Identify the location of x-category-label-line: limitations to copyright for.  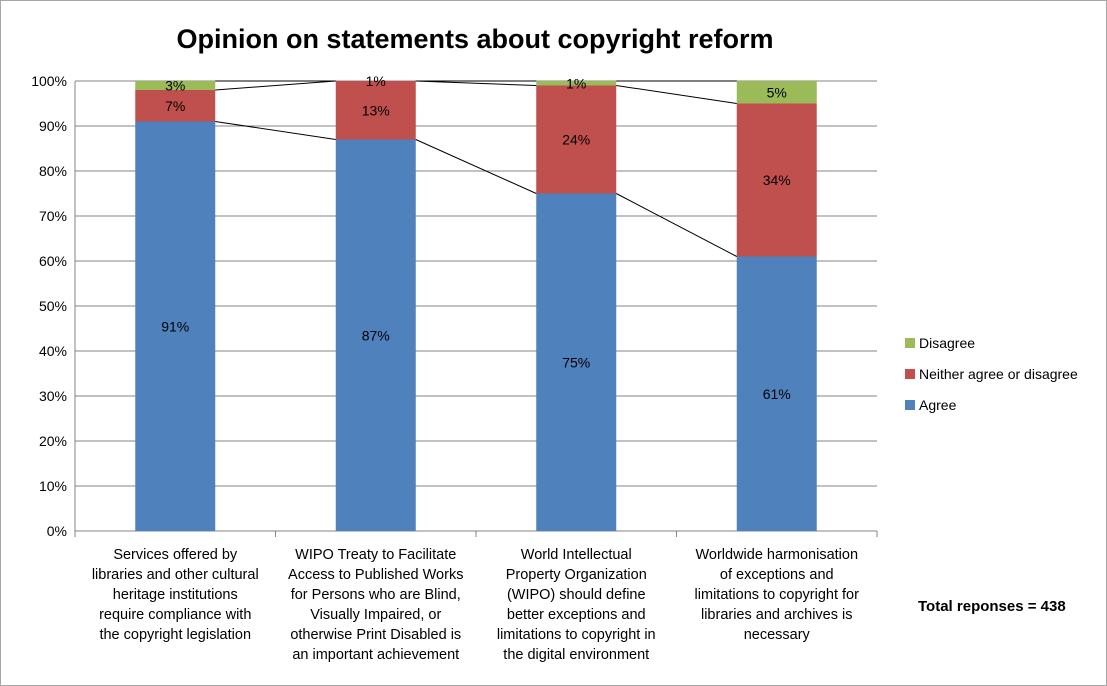
(776, 595).